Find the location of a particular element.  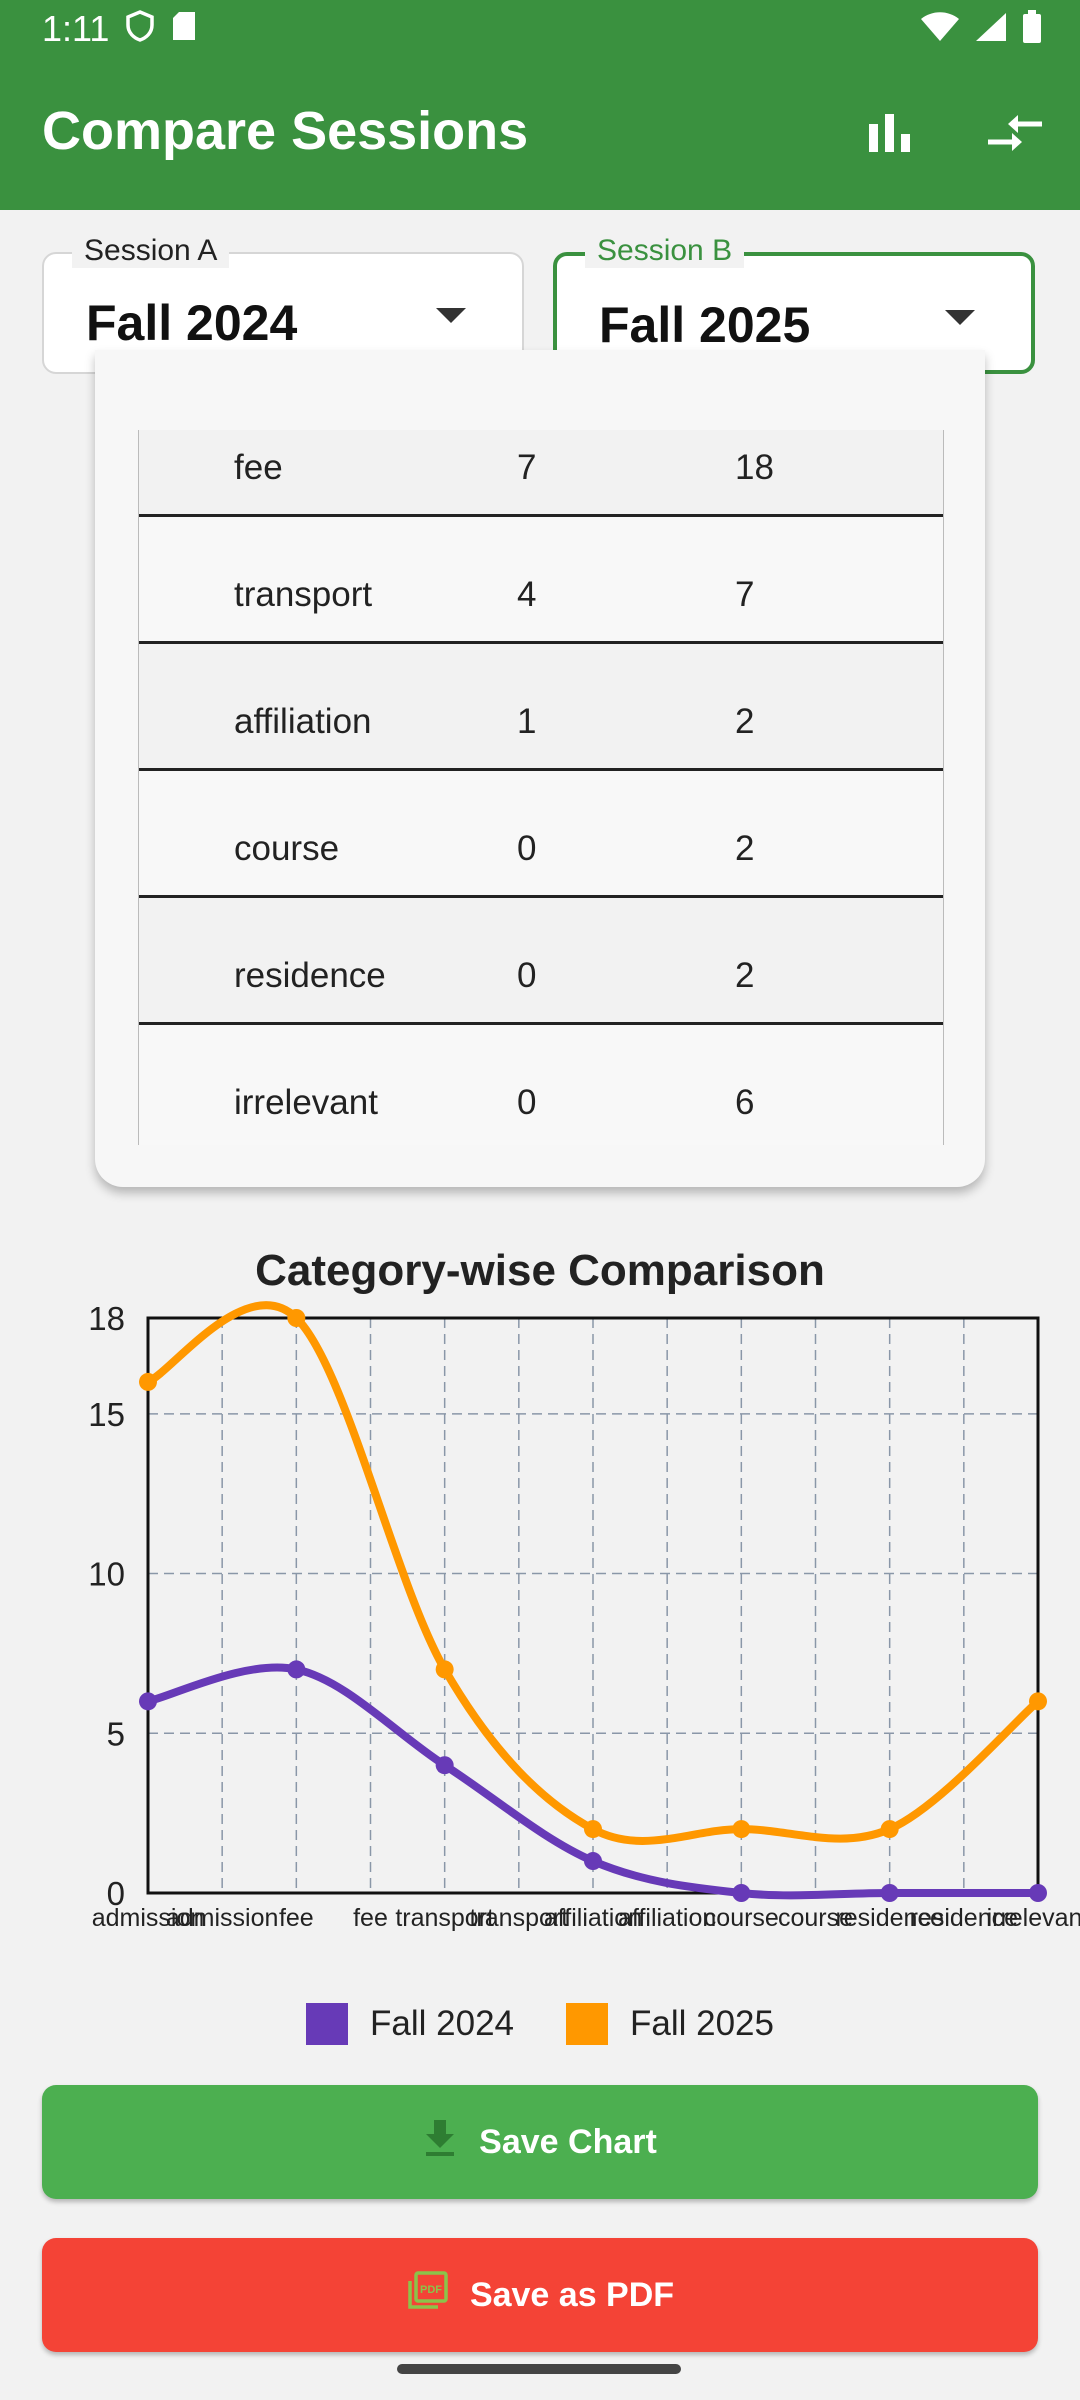

page-title: Compare Sessions is located at coordinates (285, 131).